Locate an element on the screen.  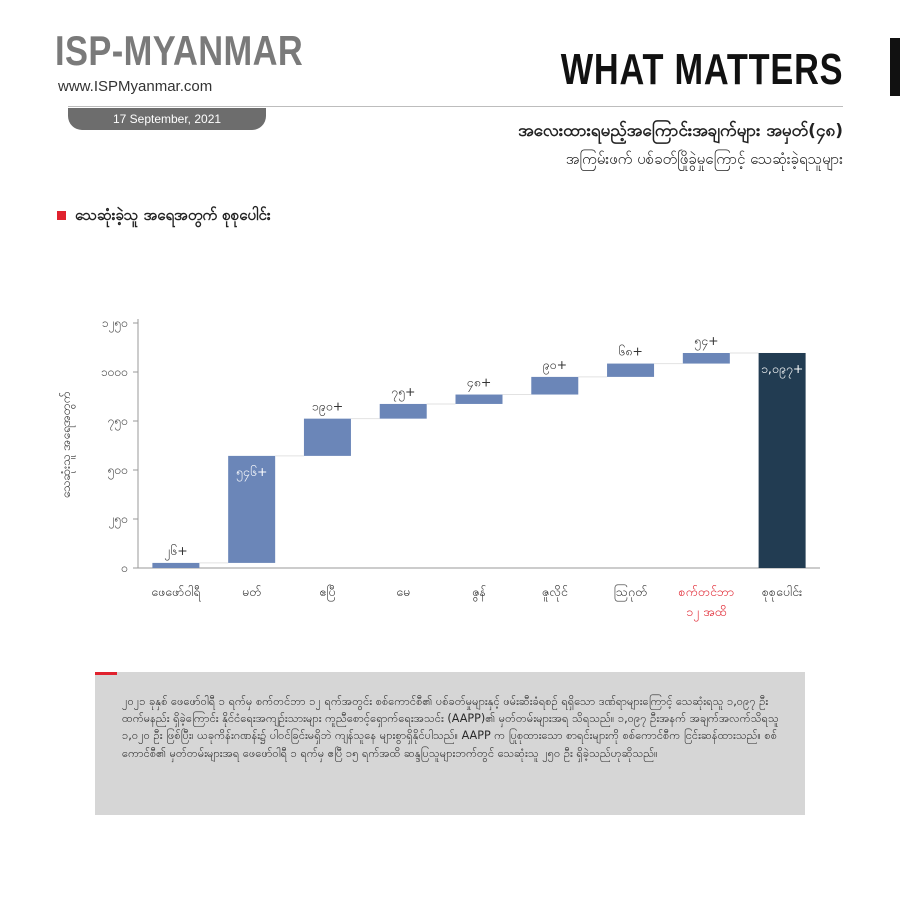
y-tick-label: ၅၀၀ is located at coordinates (118, 471).